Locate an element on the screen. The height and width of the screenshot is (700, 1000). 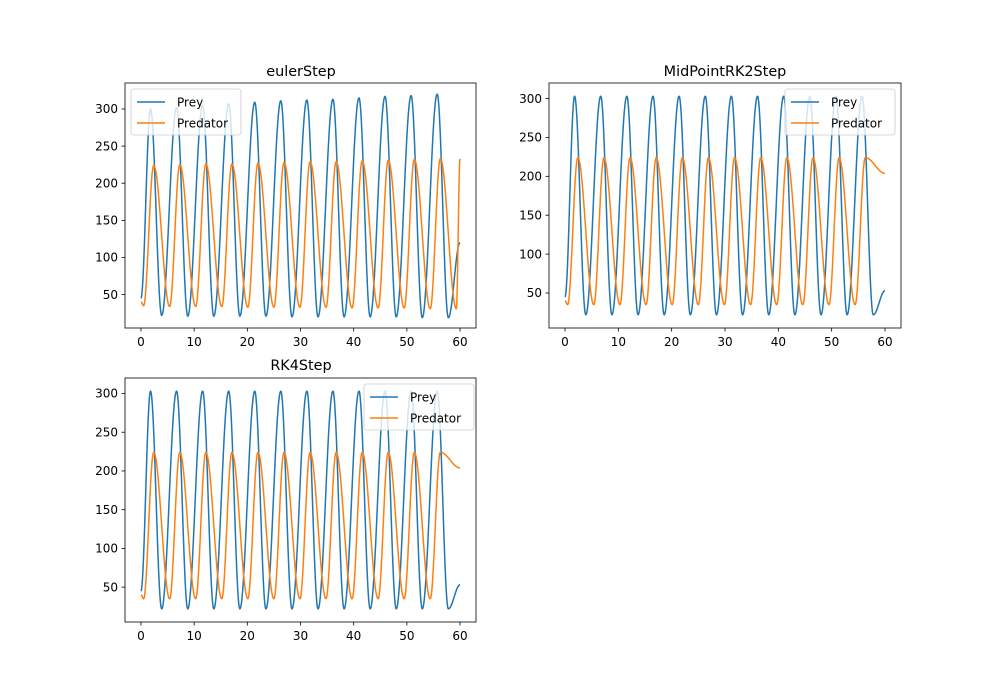
subplot-title: MidPointRK2Step is located at coordinates (725, 72).